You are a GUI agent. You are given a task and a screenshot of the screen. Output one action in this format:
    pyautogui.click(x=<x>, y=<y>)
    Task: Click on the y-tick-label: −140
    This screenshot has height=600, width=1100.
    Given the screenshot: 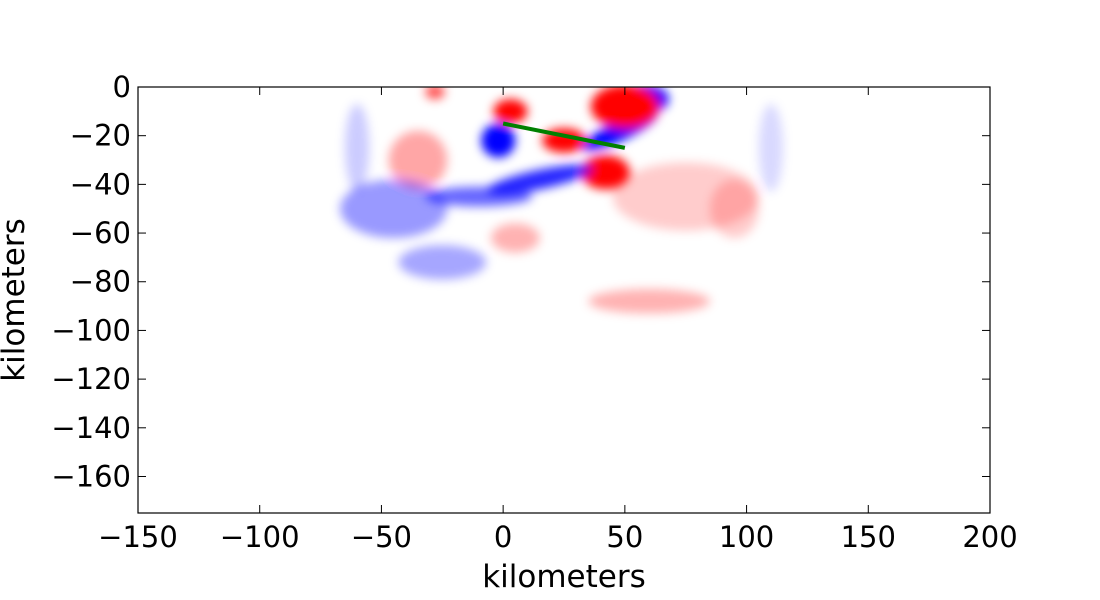 What is the action you would take?
    pyautogui.click(x=91, y=428)
    